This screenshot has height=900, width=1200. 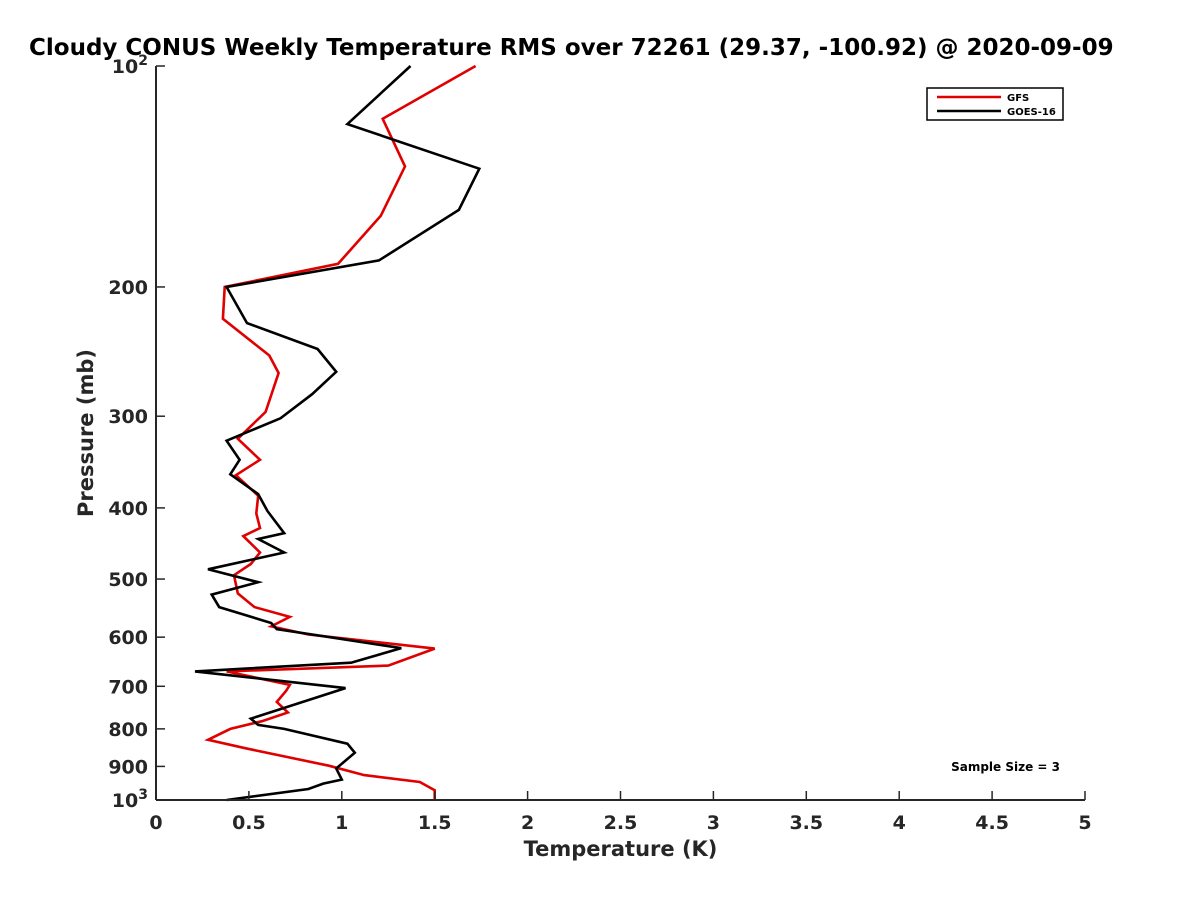 What do you see at coordinates (621, 849) in the screenshot?
I see `x-axis-label: Temperature (K)` at bounding box center [621, 849].